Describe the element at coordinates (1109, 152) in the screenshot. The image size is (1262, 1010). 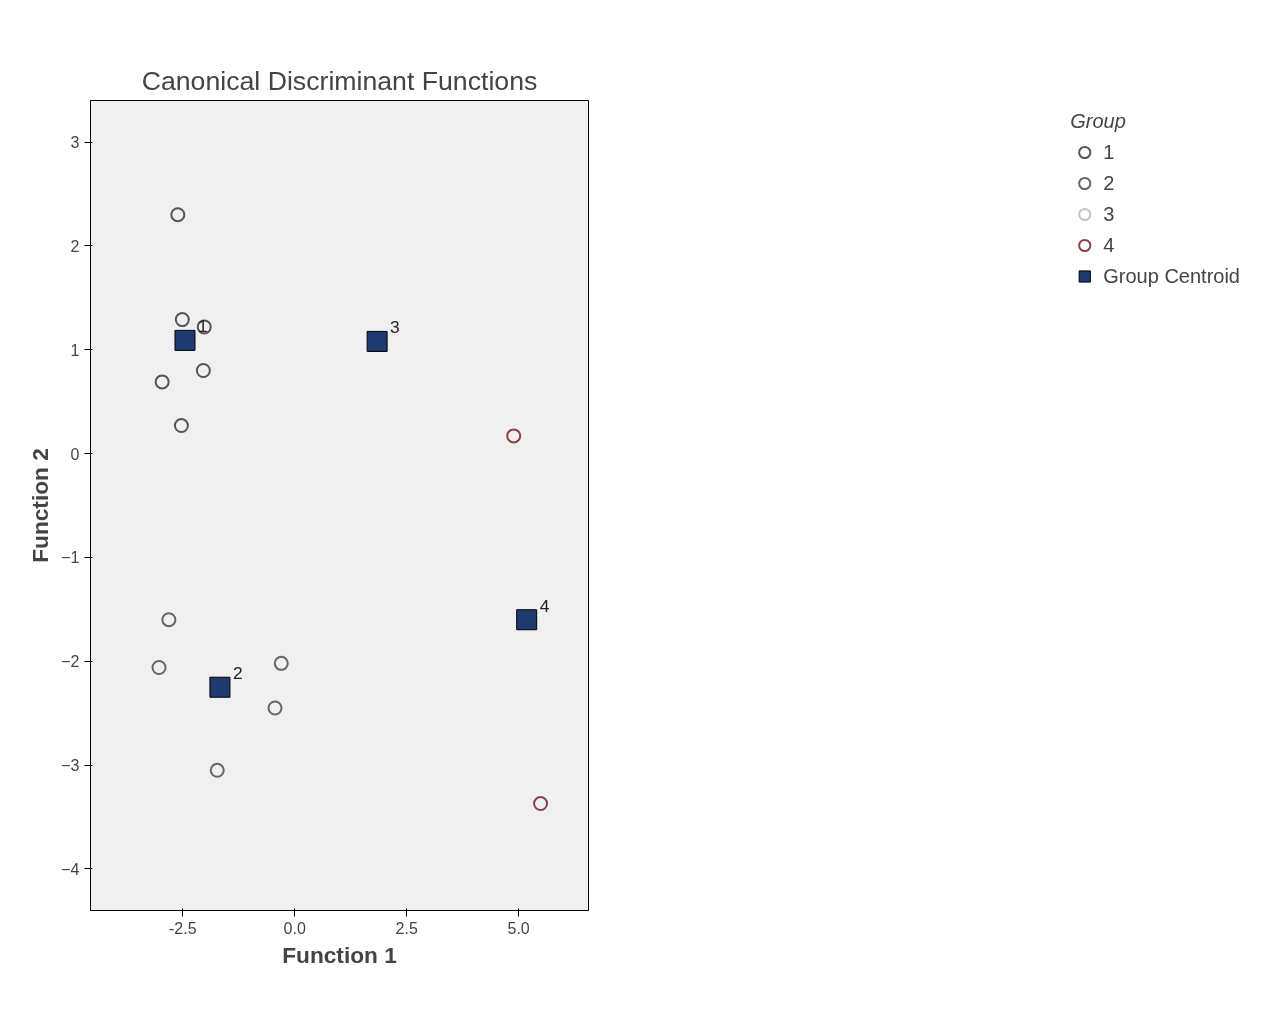
I see `legend-label: 1` at that location.